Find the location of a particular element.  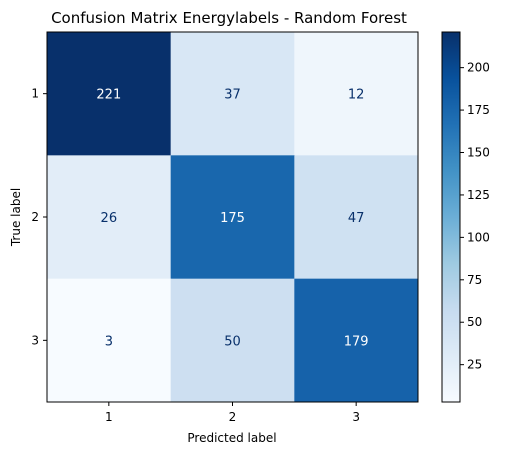

cell-r2-c3 is located at coordinates (356, 217).